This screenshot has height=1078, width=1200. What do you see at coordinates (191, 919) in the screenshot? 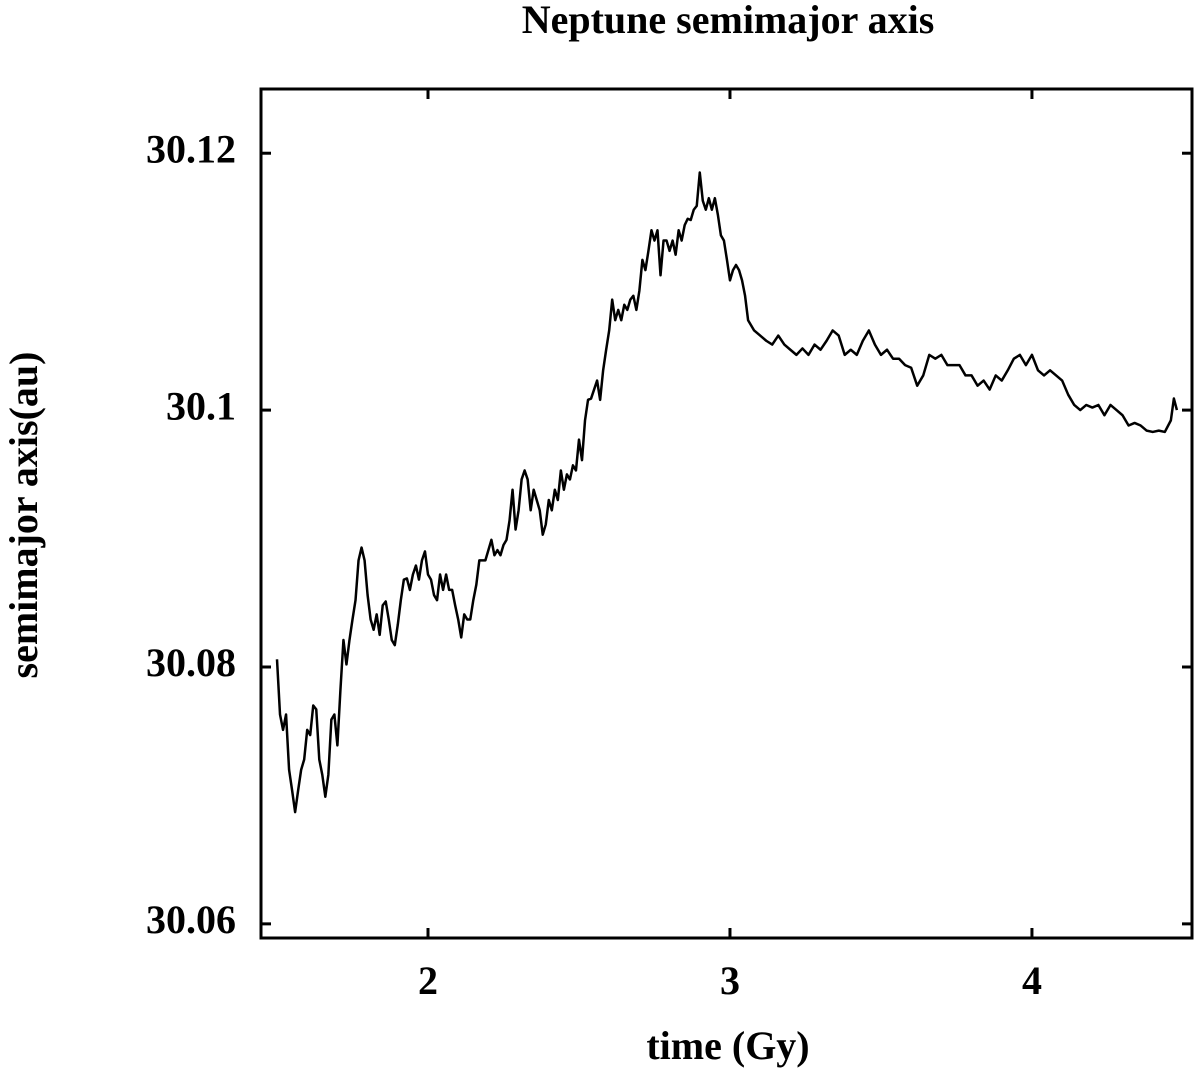
I see `y-tick-label: 30.06` at bounding box center [191, 919].